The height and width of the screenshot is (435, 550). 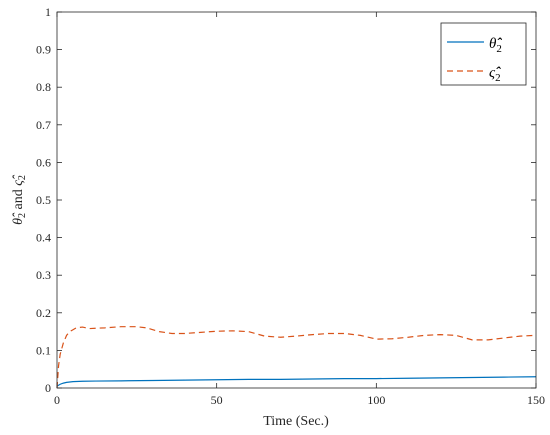 What do you see at coordinates (43, 313) in the screenshot?
I see `y-tick-label: 0.2` at bounding box center [43, 313].